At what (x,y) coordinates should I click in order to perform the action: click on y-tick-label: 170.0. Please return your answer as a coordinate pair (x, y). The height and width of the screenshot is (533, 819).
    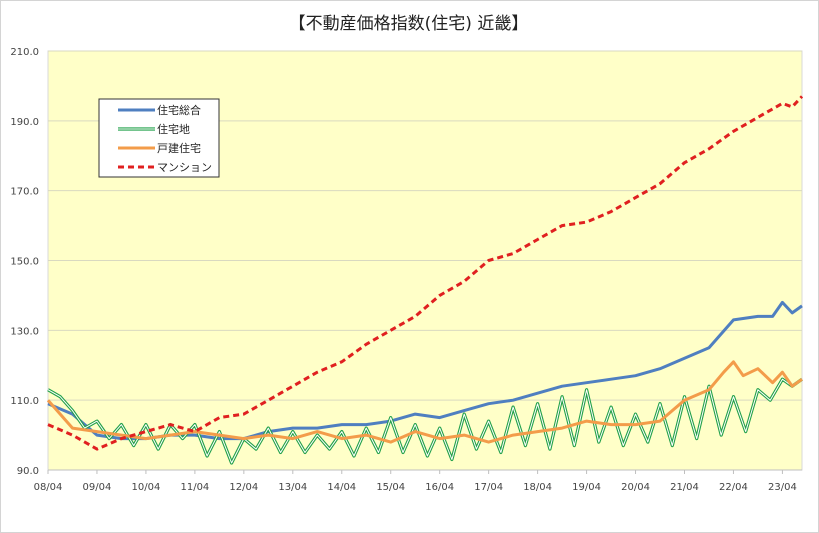
    Looking at the image, I should click on (24, 192).